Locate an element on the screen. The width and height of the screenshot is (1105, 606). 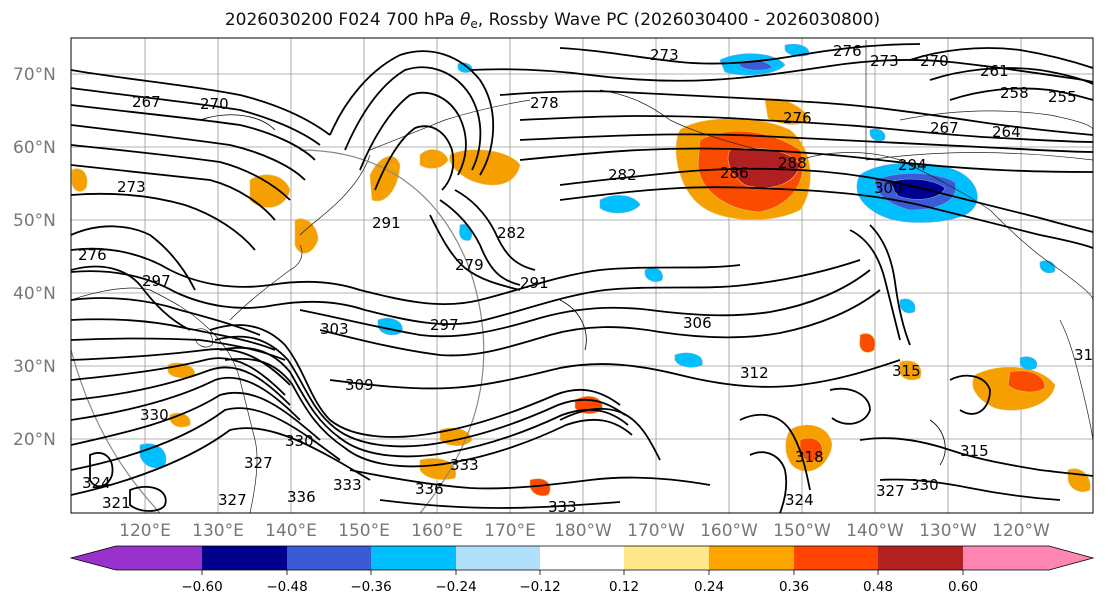
lat-label: 70°N is located at coordinates (34, 75).